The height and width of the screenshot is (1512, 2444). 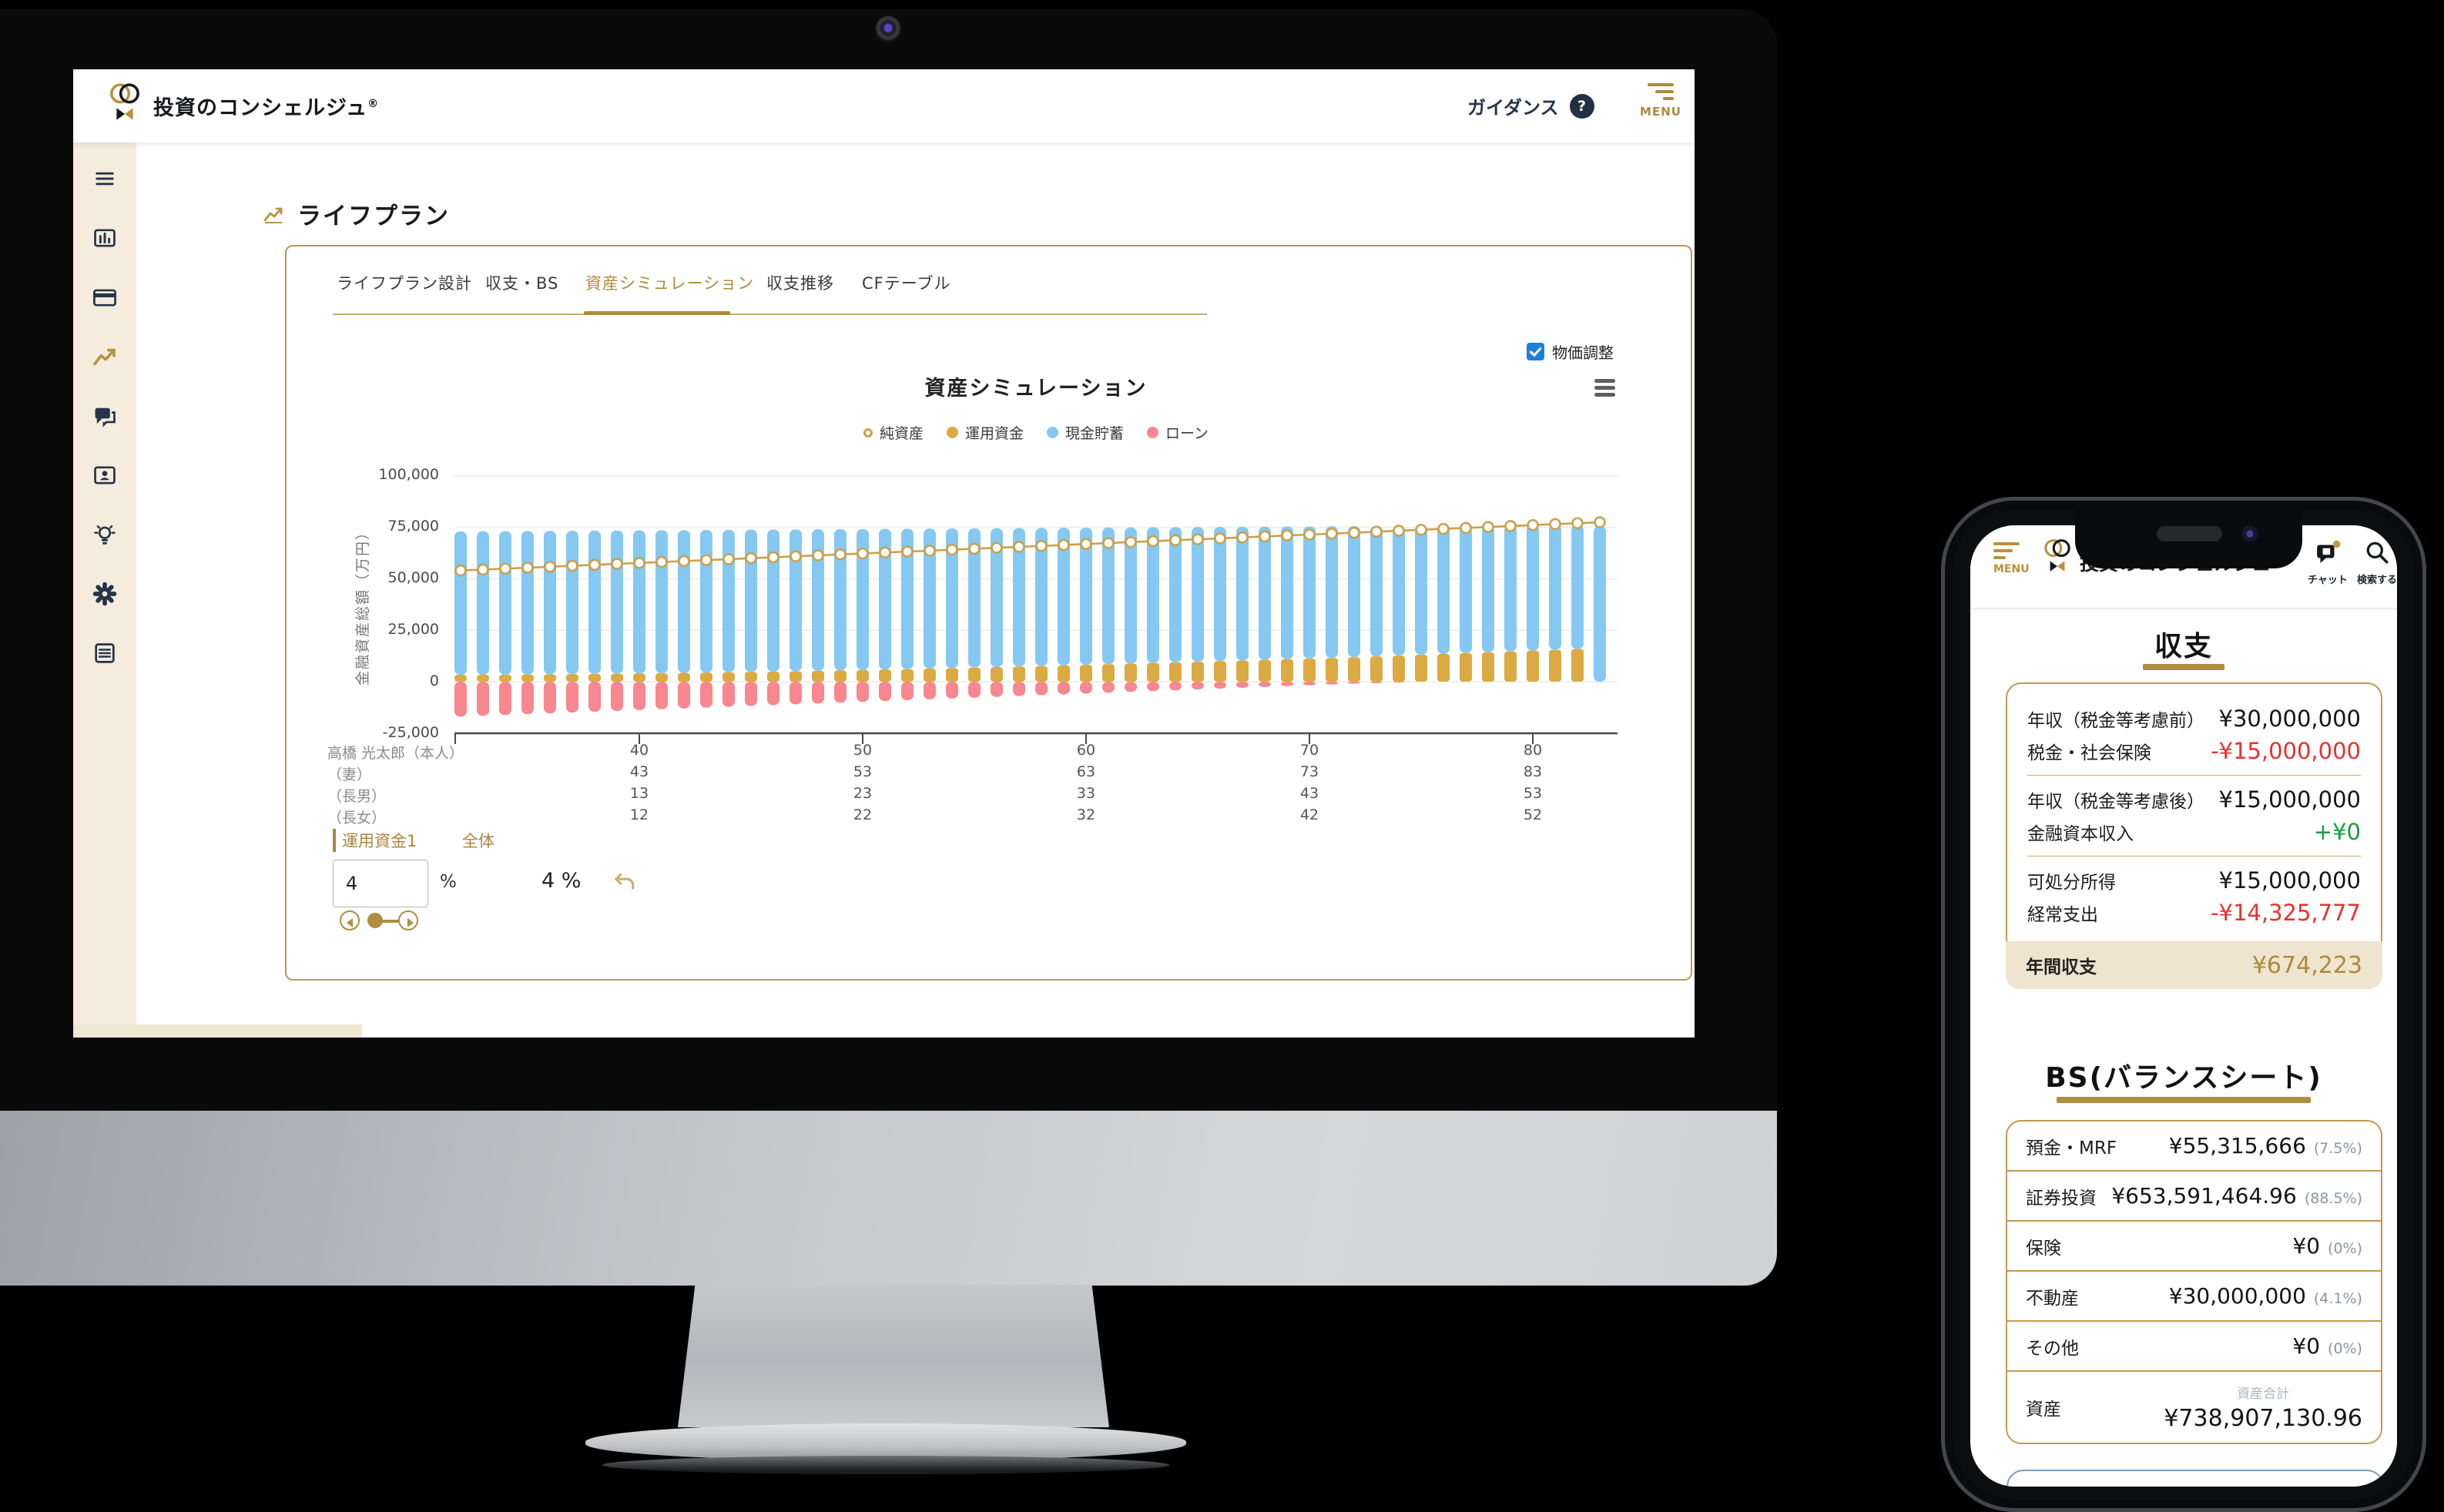 I want to click on help-icon: ?, so click(x=1581, y=106).